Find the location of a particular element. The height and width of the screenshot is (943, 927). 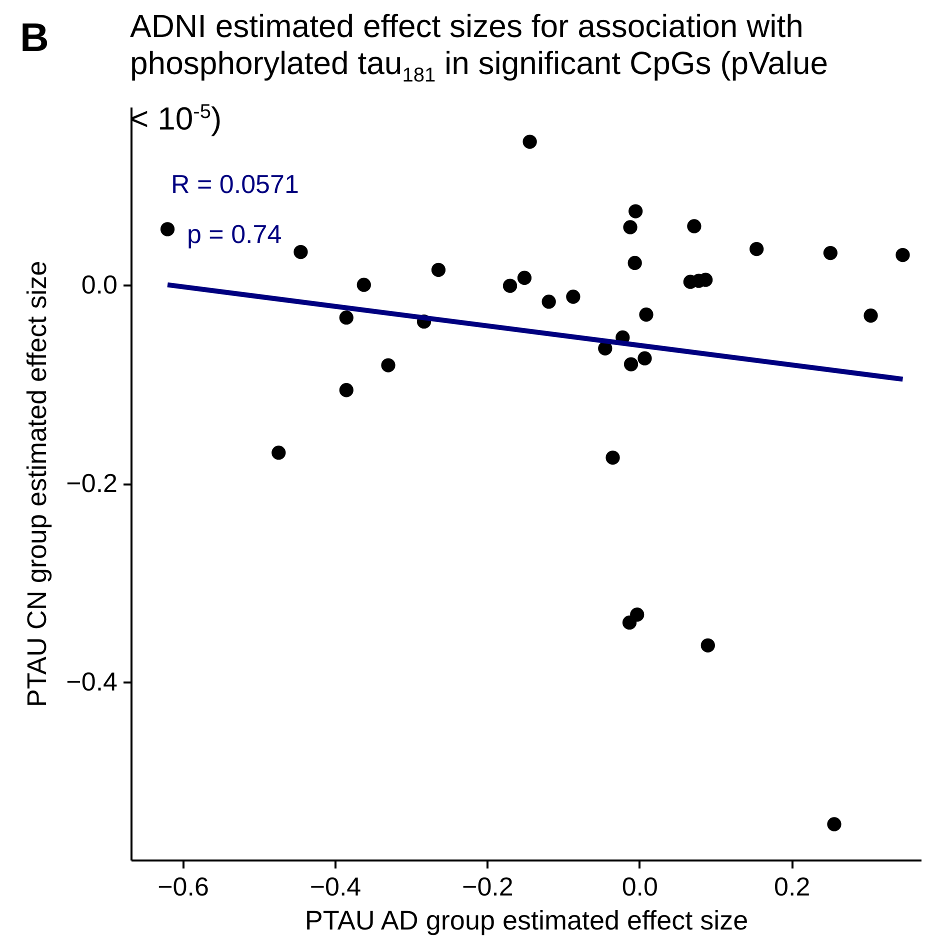

chart-title: ADNI estimated effect sizes for association with phosphorylated tau$_{181}$ in significant CpGs (pValue < 10$^{-5}$) is located at coordinates (479, 73).